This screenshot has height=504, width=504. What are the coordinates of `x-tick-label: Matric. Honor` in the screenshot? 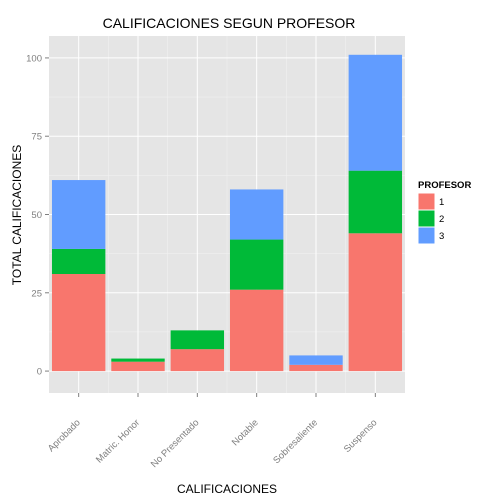 It's located at (118, 441).